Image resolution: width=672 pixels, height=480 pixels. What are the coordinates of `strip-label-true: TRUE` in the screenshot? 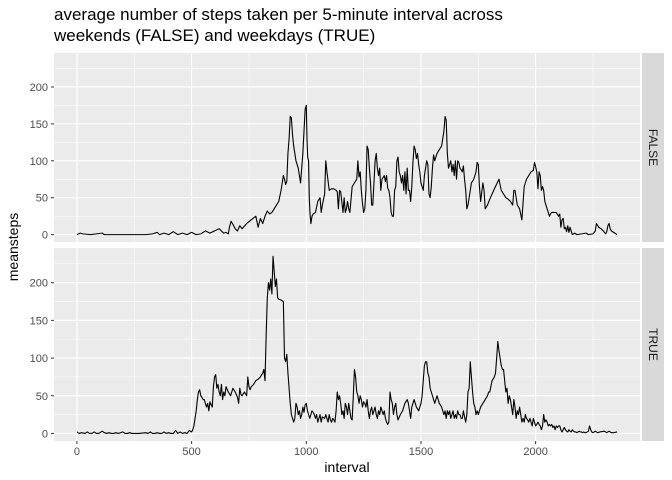 It's located at (653, 344).